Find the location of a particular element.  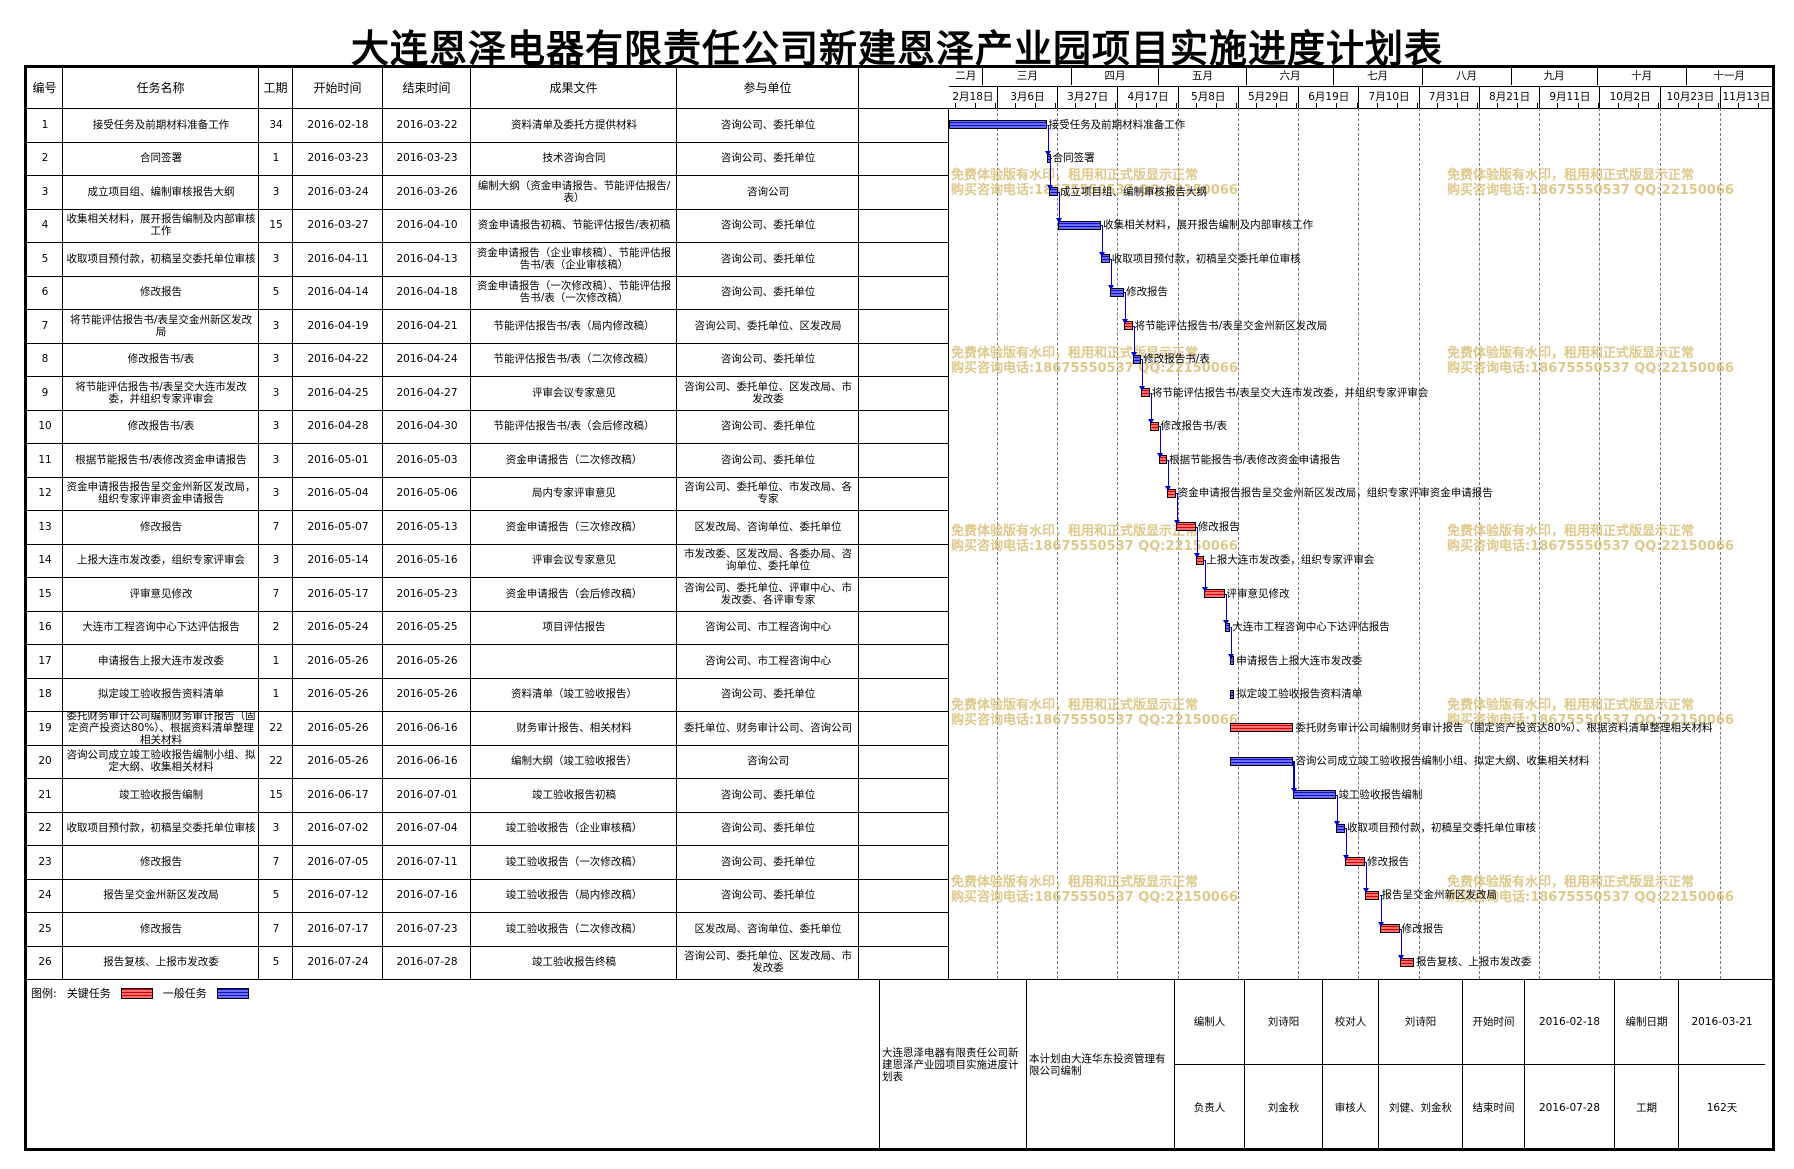

task-output-cell: 竣工验收报告（局内修改稿） is located at coordinates (574, 895).